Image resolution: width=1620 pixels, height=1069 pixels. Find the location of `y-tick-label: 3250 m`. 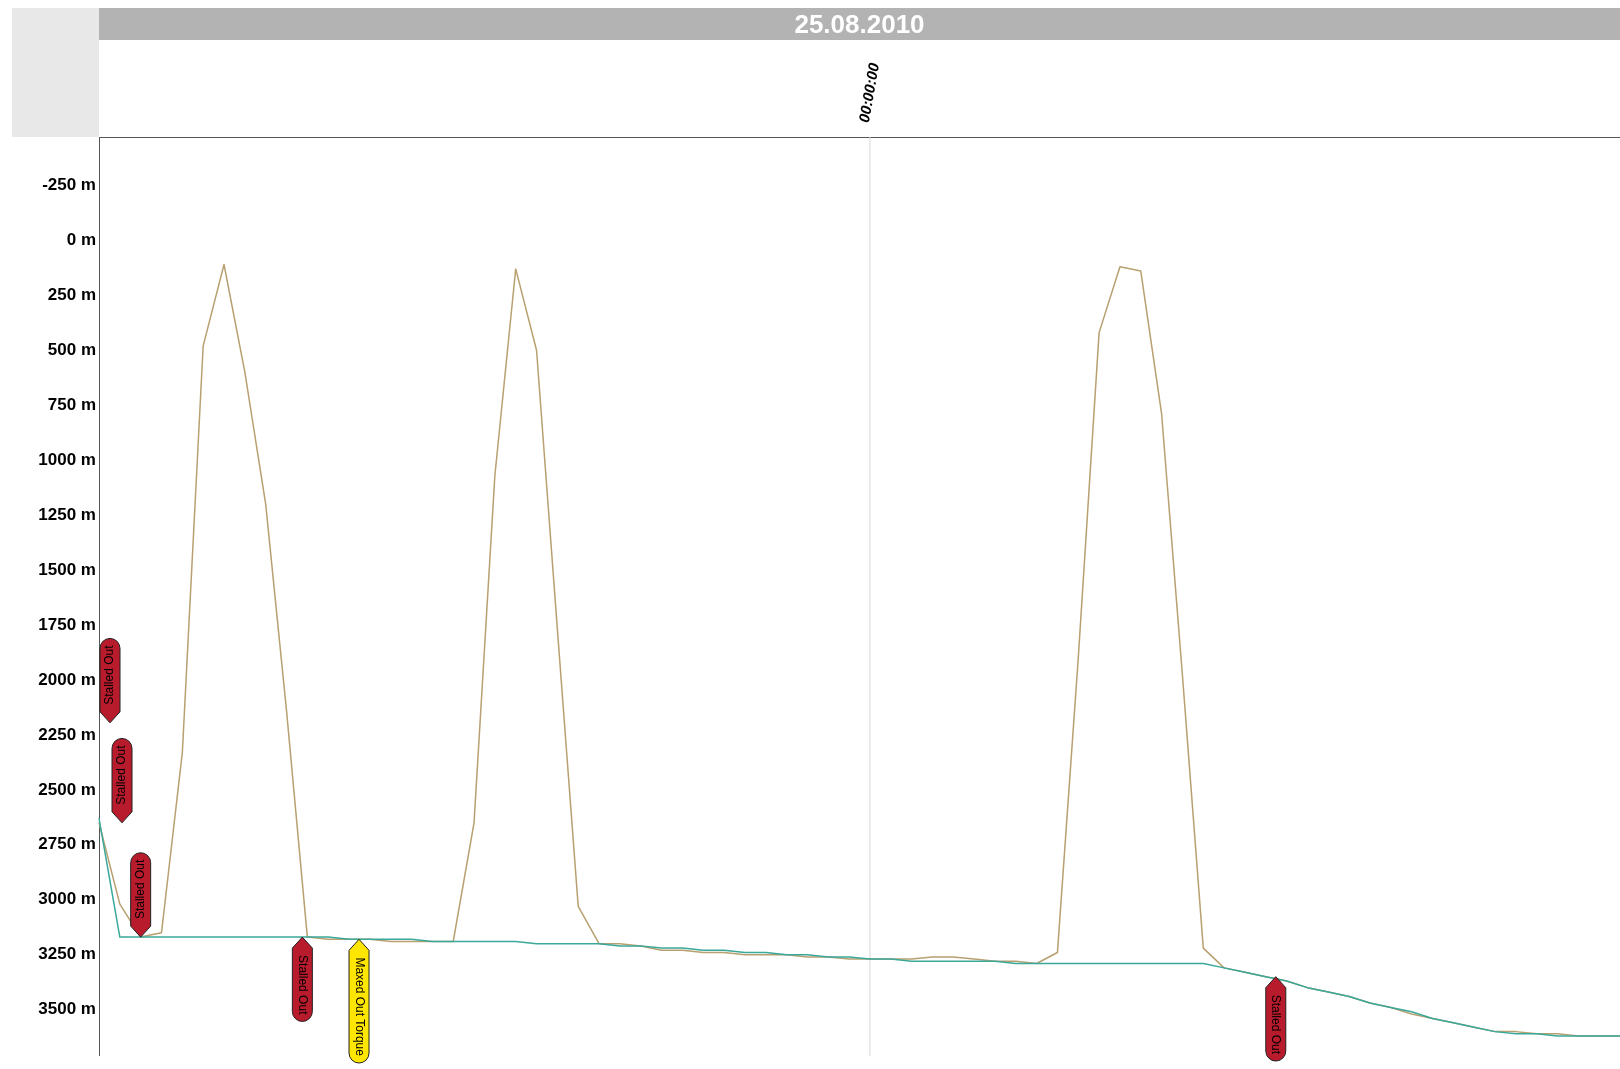

y-tick-label: 3250 m is located at coordinates (67, 954).